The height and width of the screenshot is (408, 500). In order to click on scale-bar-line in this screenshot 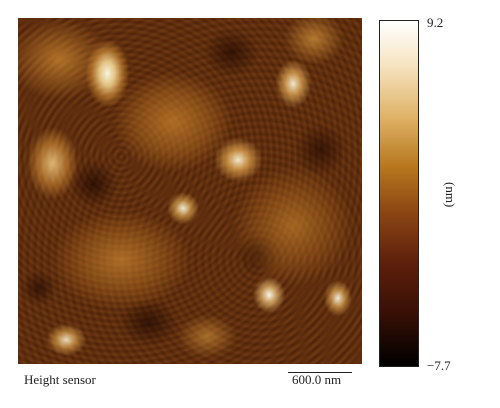, I will do `click(320, 372)`.